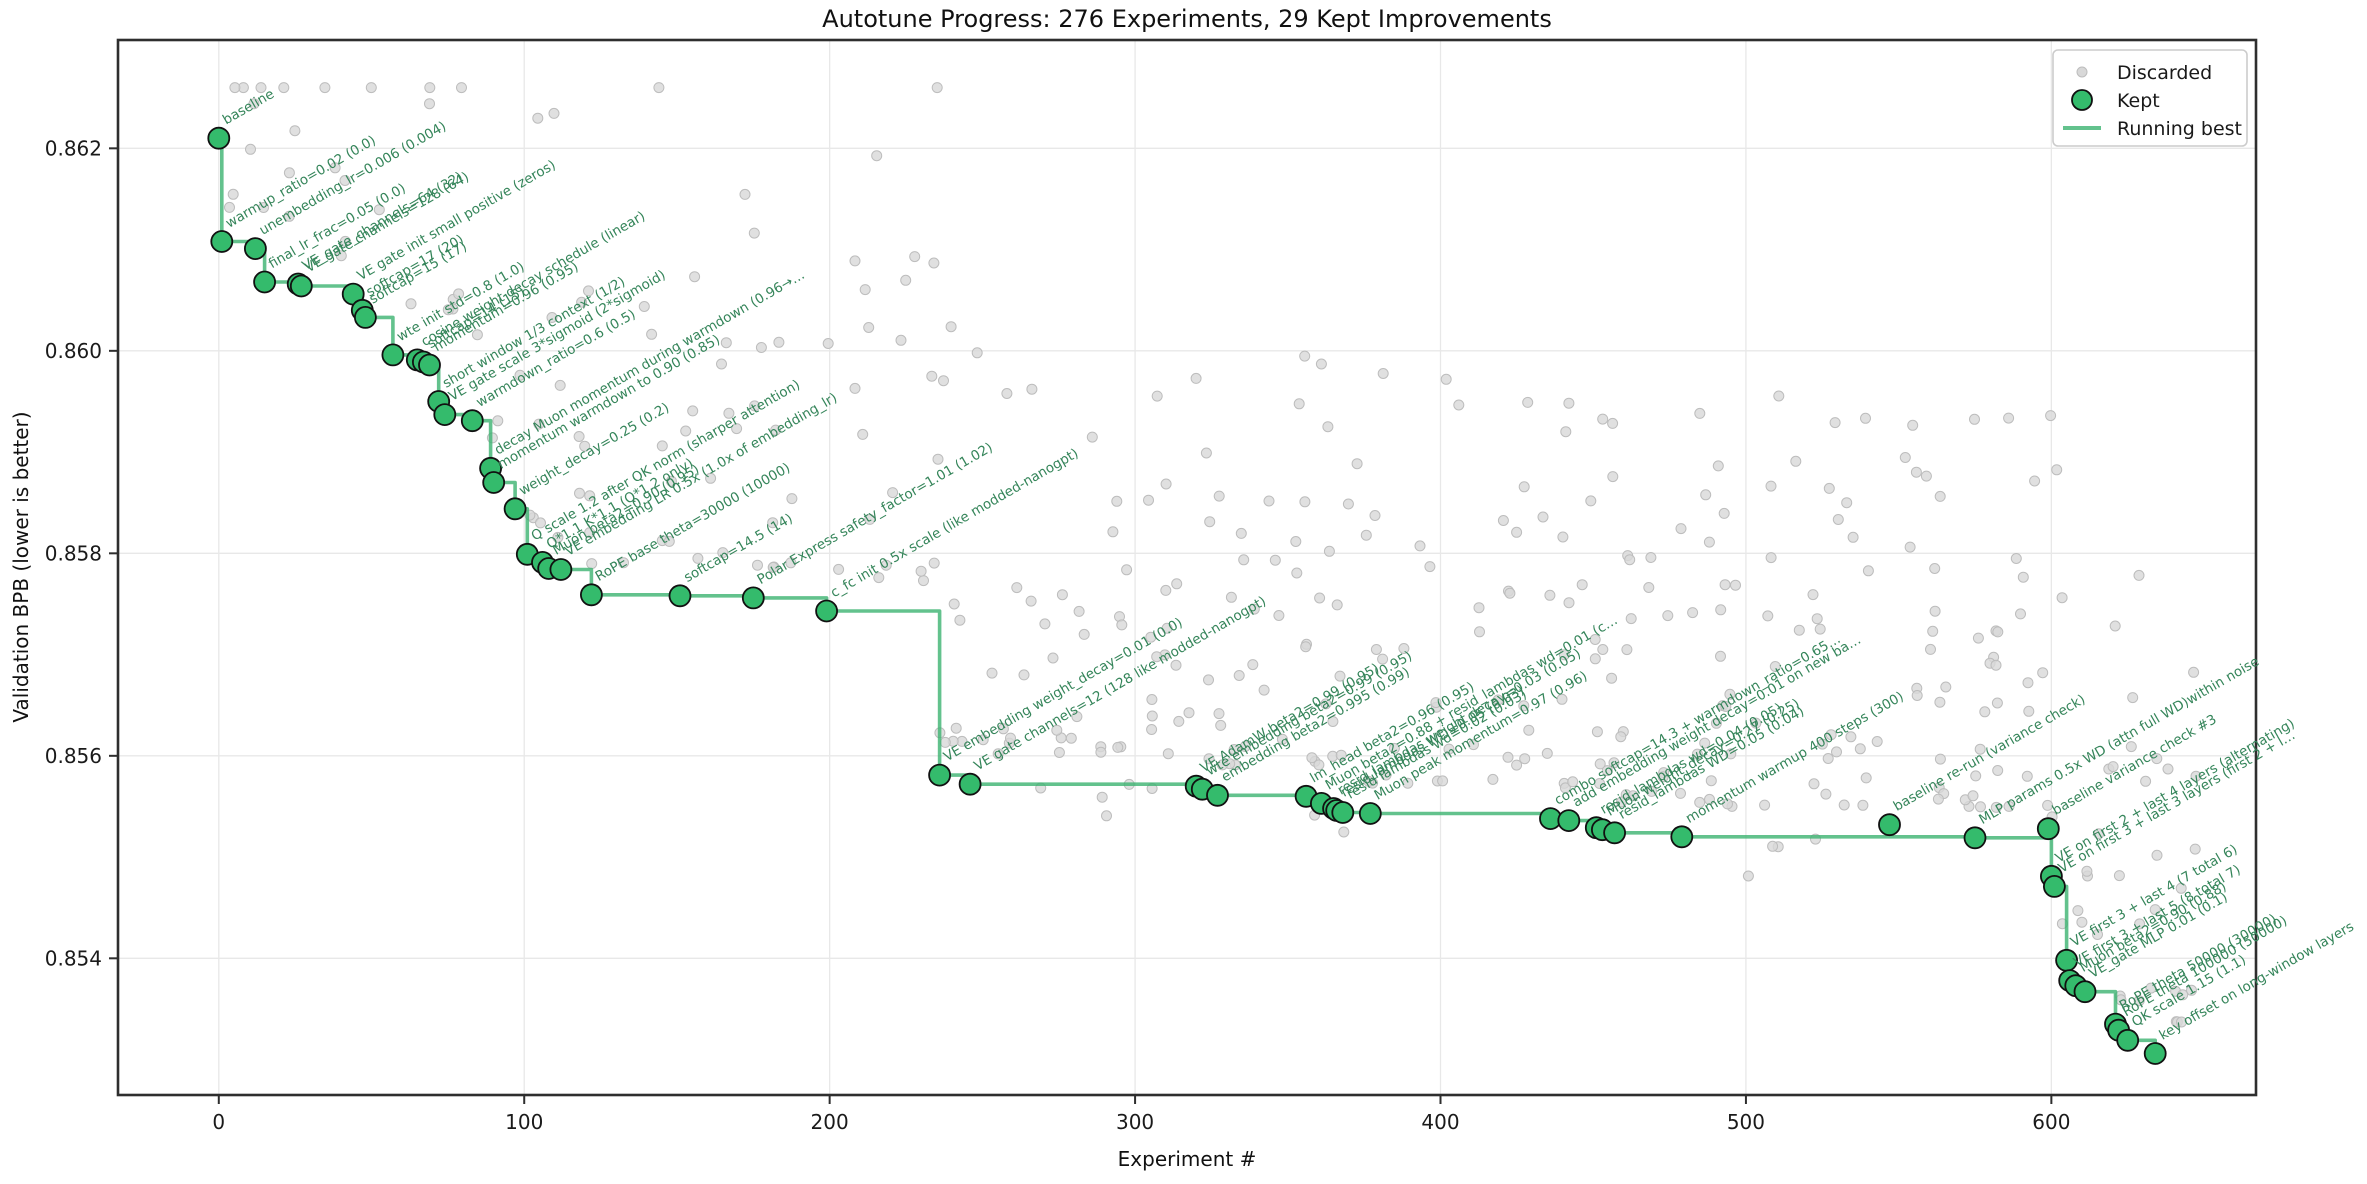 Image resolution: width=2367 pixels, height=1184 pixels. Describe the element at coordinates (248, 107) in the screenshot. I see `kept-annotation: baseline` at that location.